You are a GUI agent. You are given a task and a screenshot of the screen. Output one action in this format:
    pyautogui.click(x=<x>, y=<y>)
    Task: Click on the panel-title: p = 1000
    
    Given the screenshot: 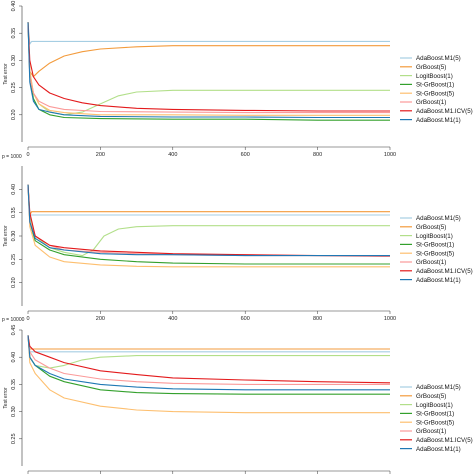 What is the action you would take?
    pyautogui.click(x=12, y=157)
    